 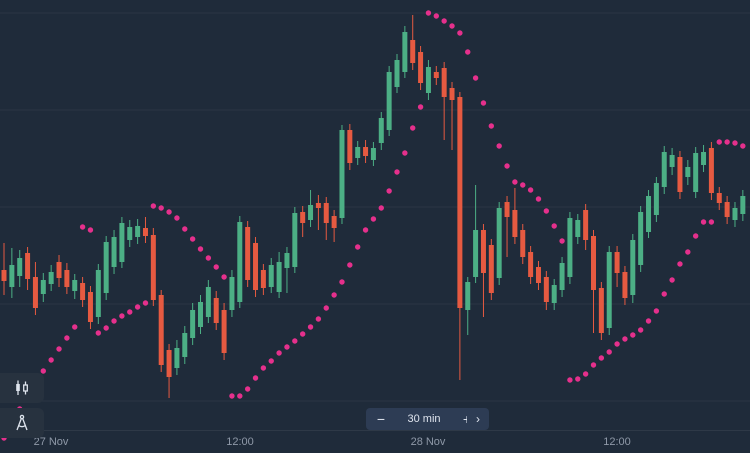 I want to click on drawing-tools-button, so click(x=22, y=423).